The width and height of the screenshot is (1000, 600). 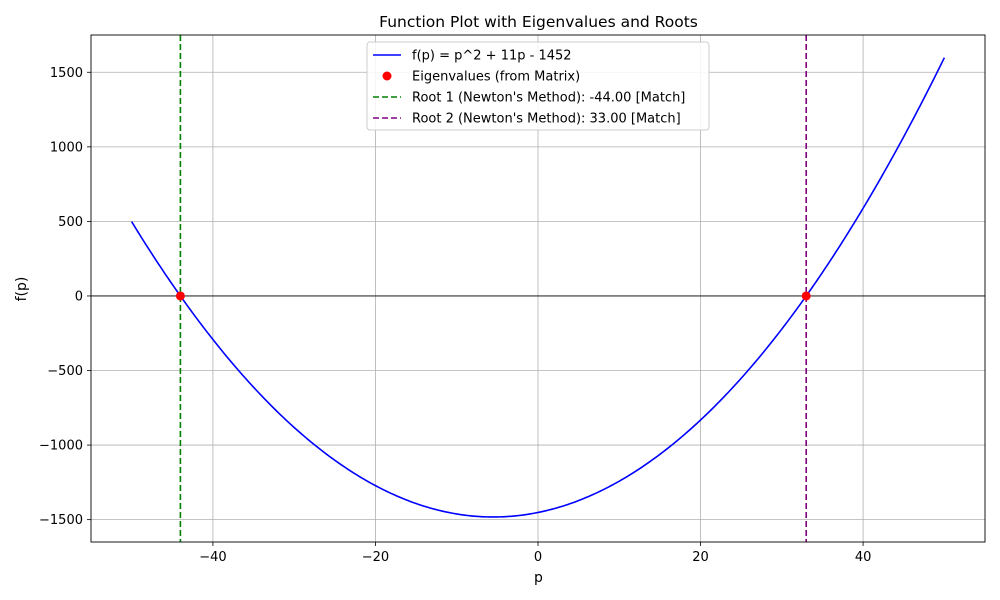 What do you see at coordinates (538, 578) in the screenshot?
I see `x-axis-label: p` at bounding box center [538, 578].